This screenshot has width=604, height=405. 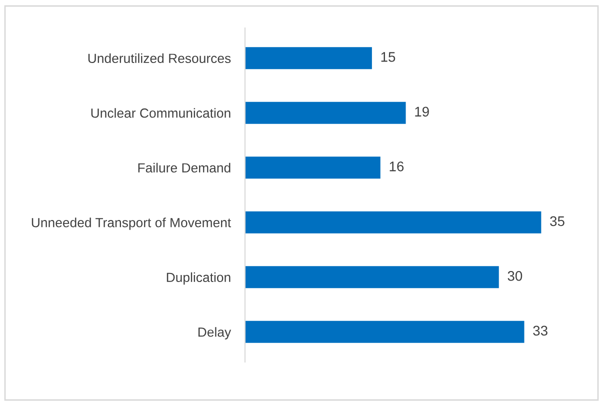 I want to click on y-tick-label: Unclear Communication, so click(x=160, y=113).